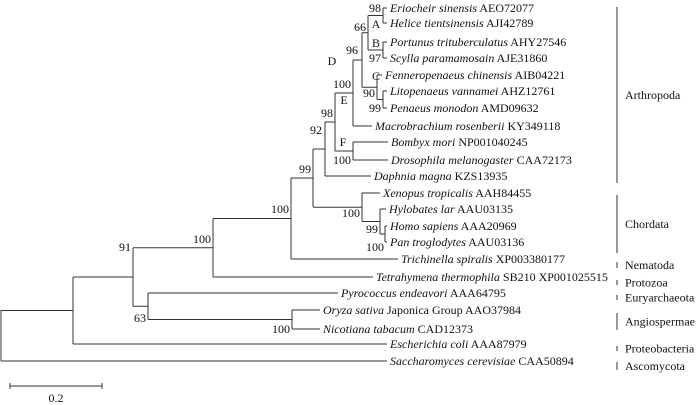 The image size is (700, 405). I want to click on species-name: Pan troglodytes, so click(427, 242).